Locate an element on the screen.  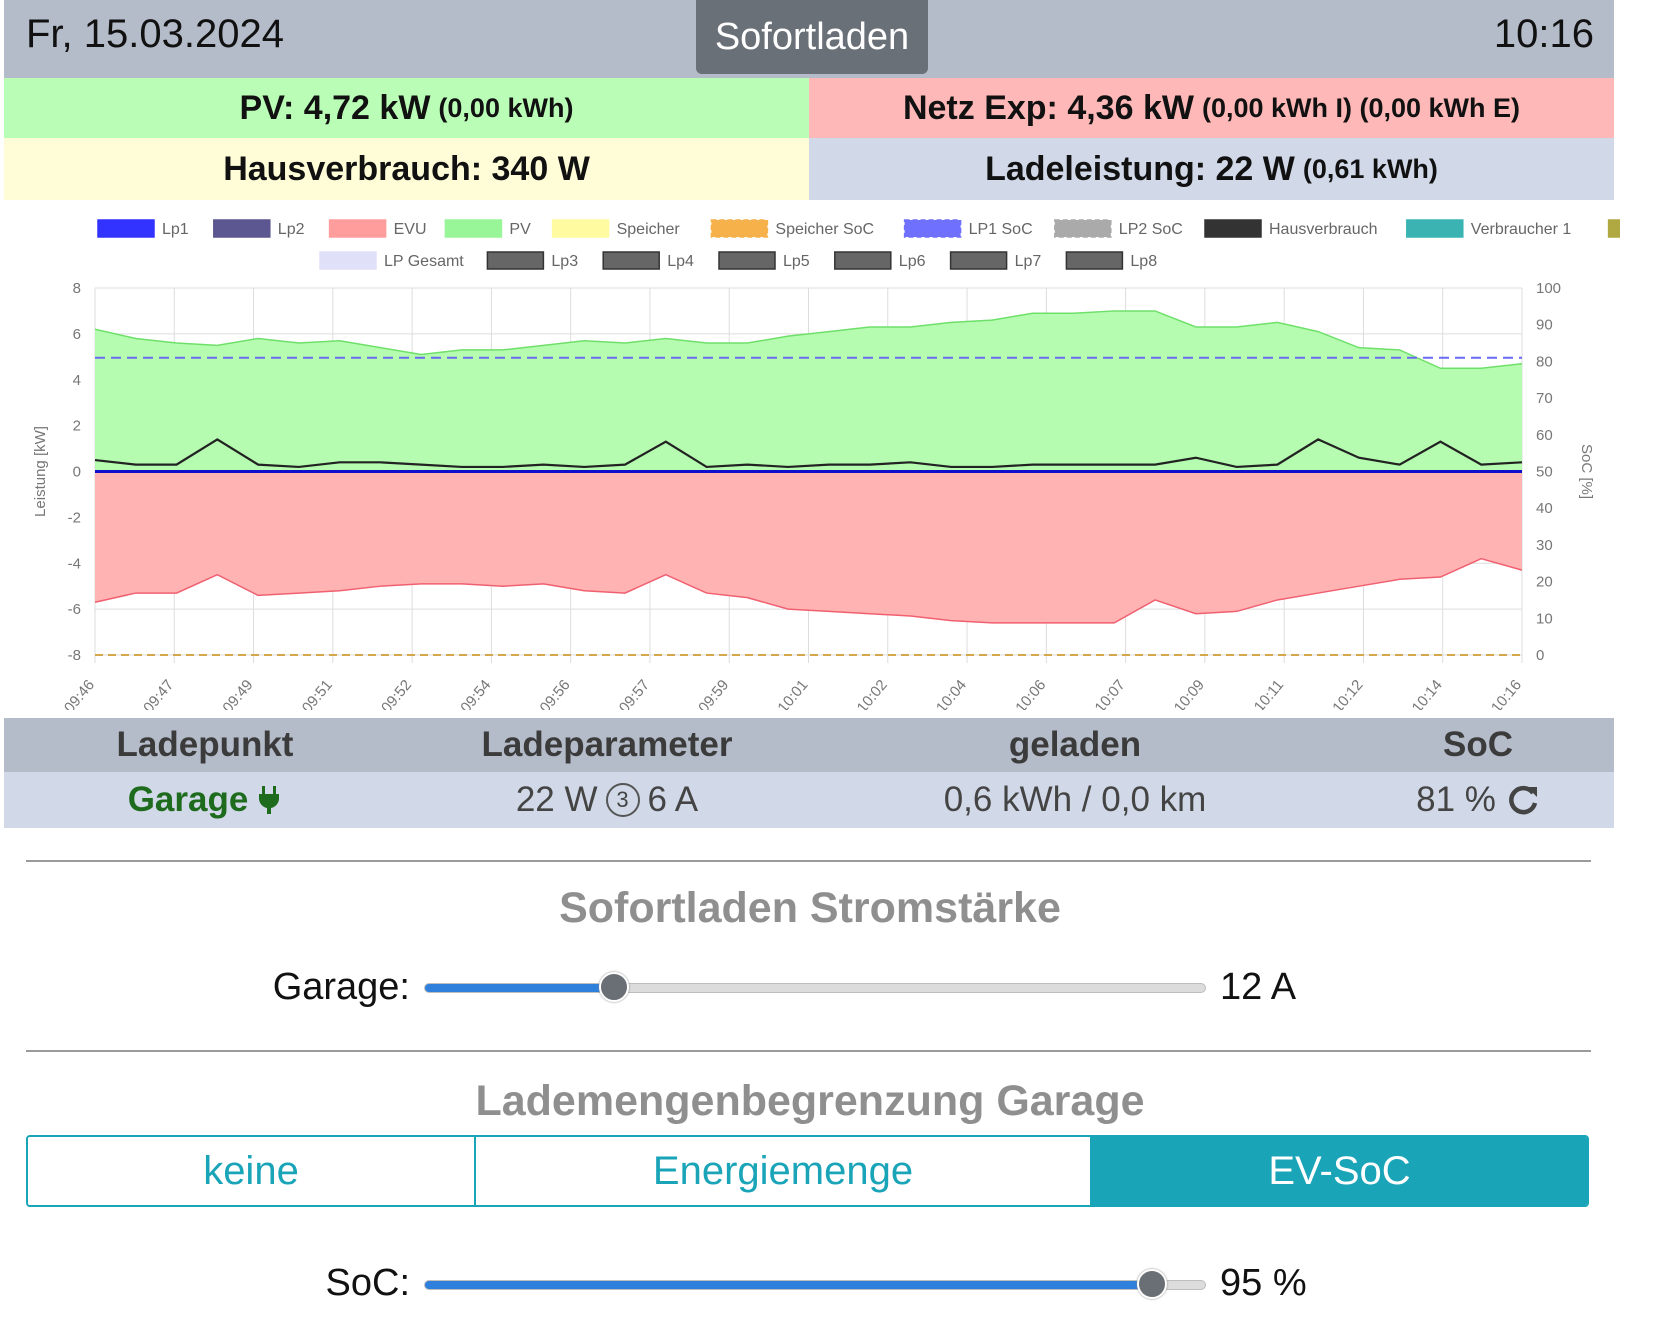
chargepoint-name-cell: Garage is located at coordinates (205, 800).